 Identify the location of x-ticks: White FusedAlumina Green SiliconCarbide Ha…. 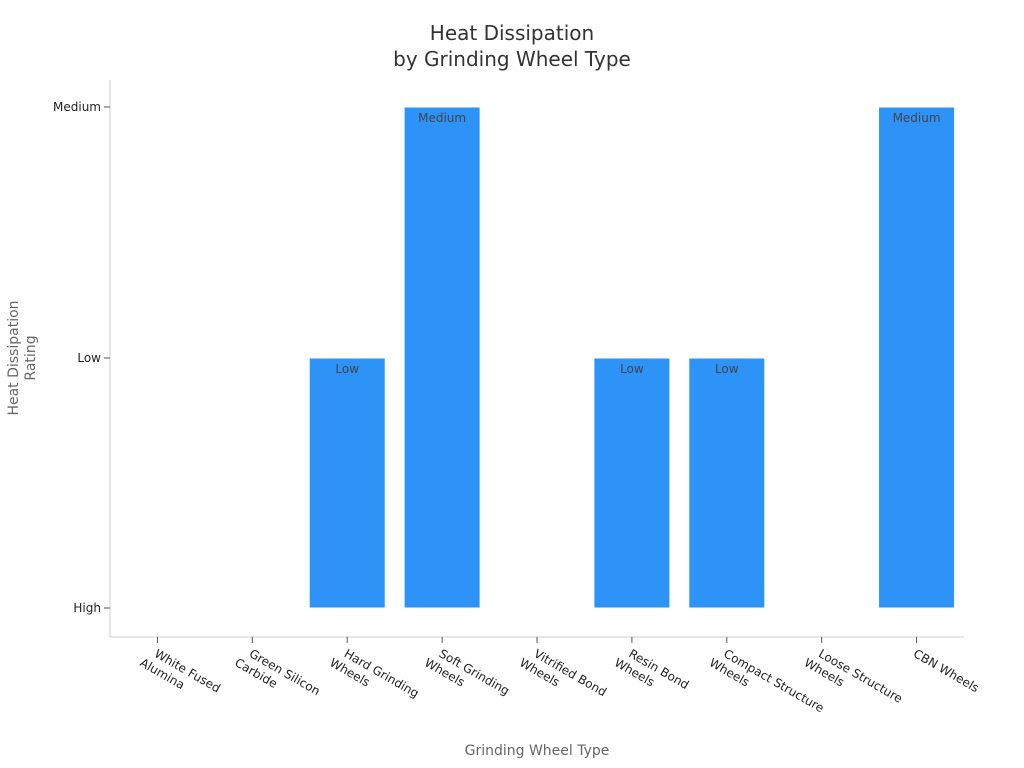
(559, 676).